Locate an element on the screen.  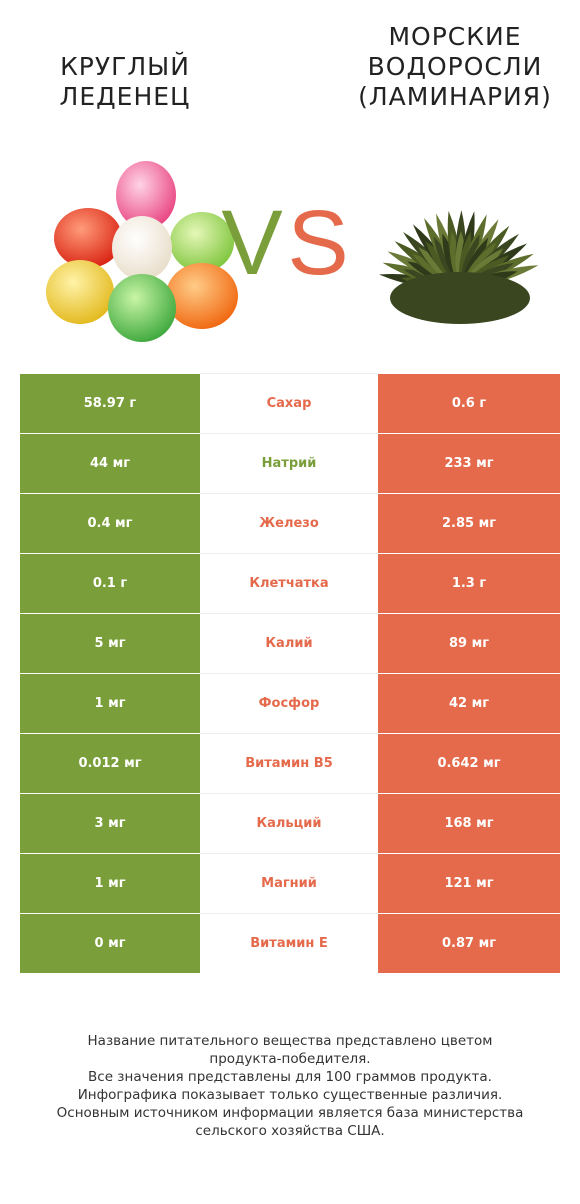
left-product-title: КРУГЛЫЙ ЛЕДЕНЕЦ is located at coordinates (125, 82).